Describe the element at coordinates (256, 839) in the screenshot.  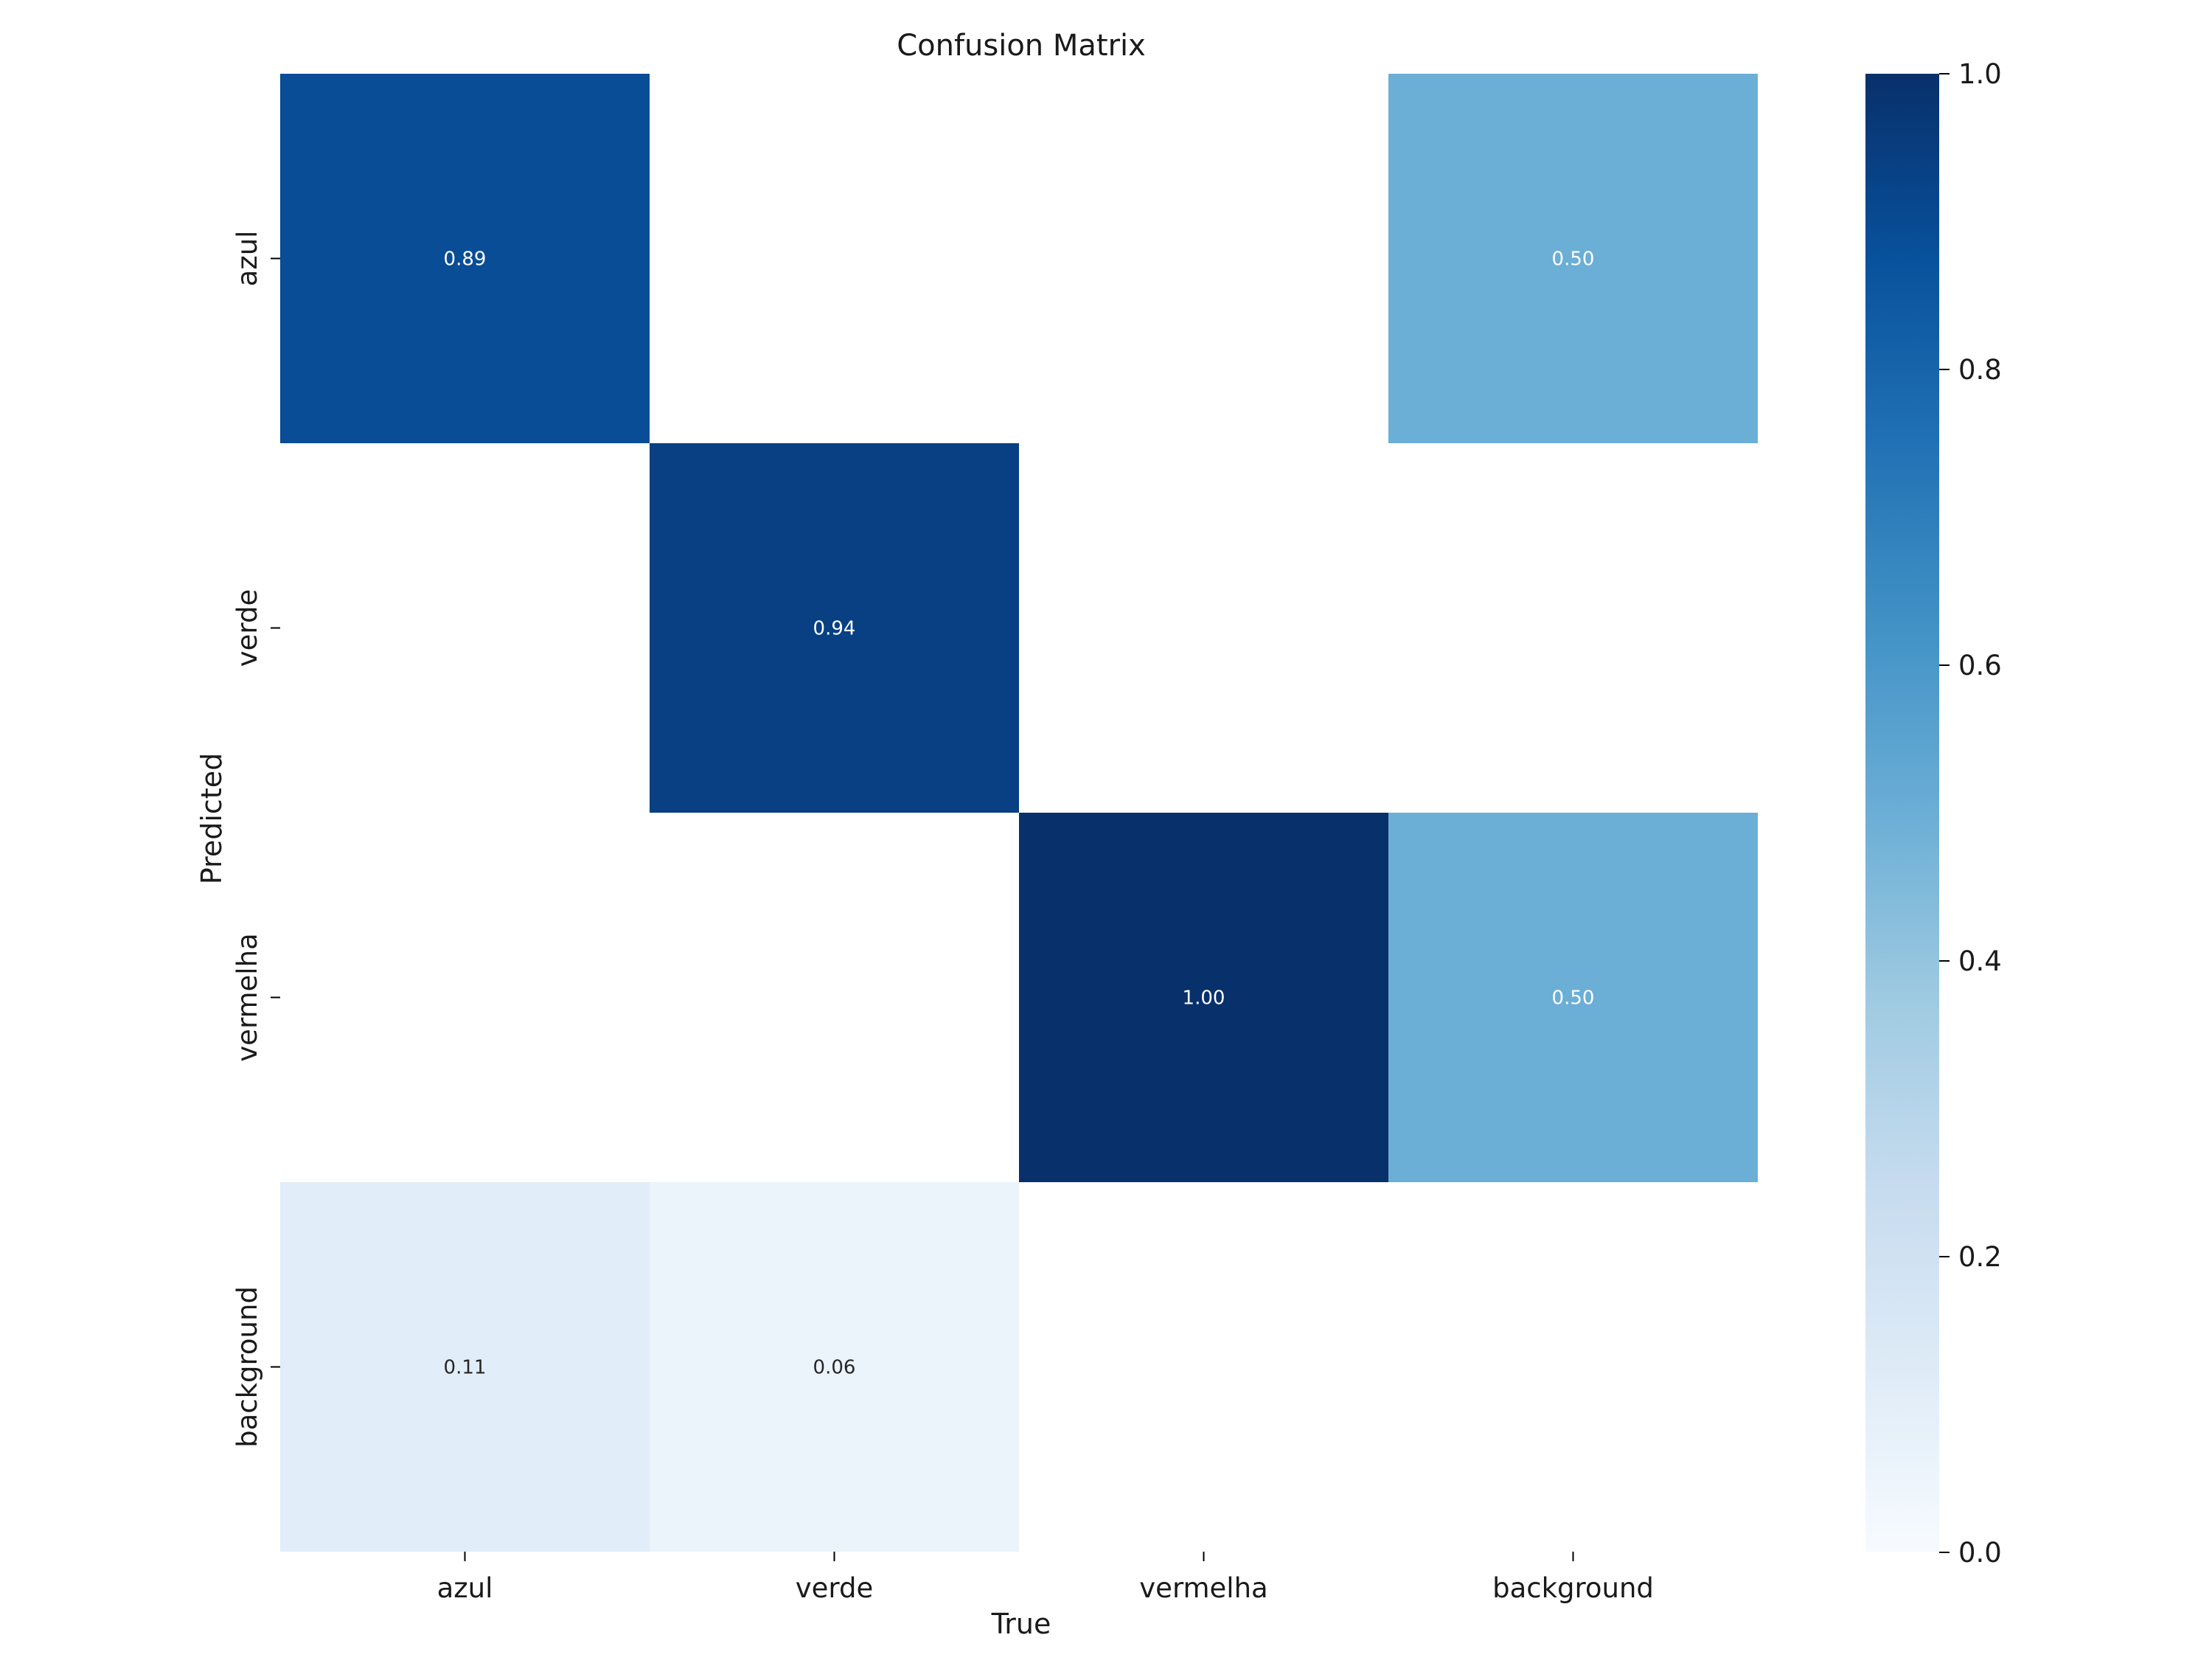
I see `y-axis-ticks: azul verde vermelha background` at that location.